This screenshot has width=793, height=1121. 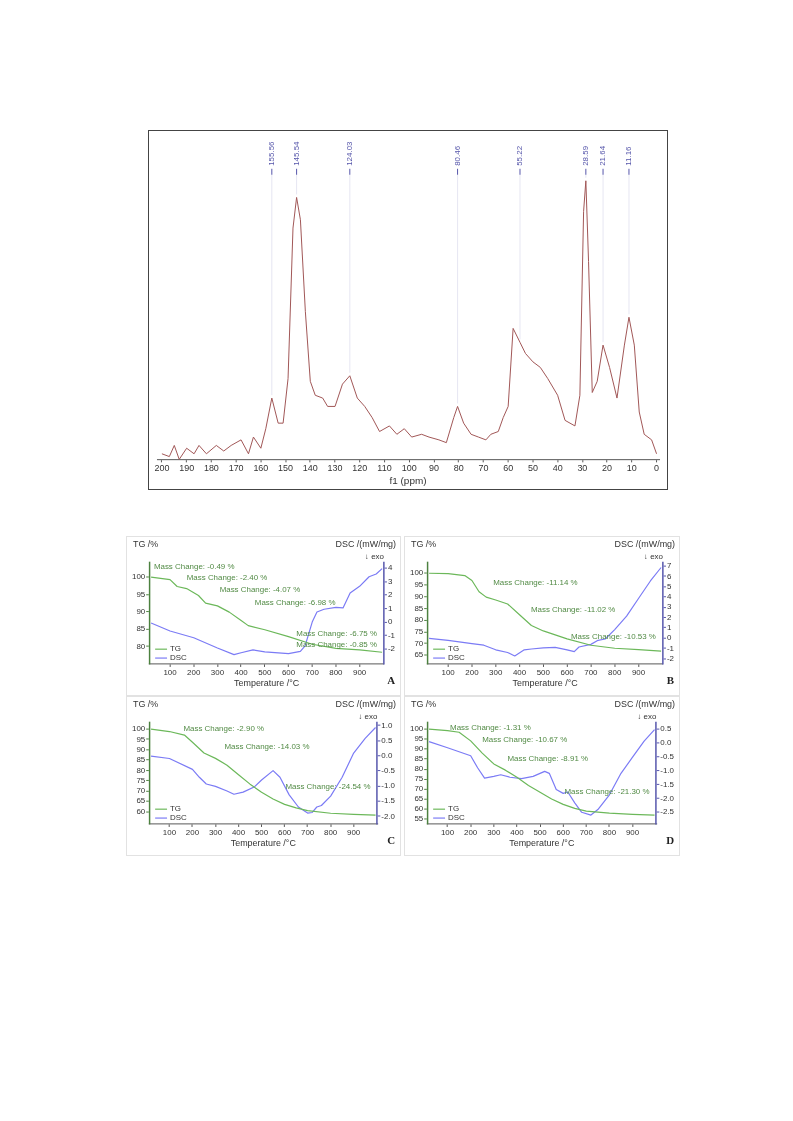 What do you see at coordinates (296, 153) in the screenshot?
I see `annotation: 145.54` at bounding box center [296, 153].